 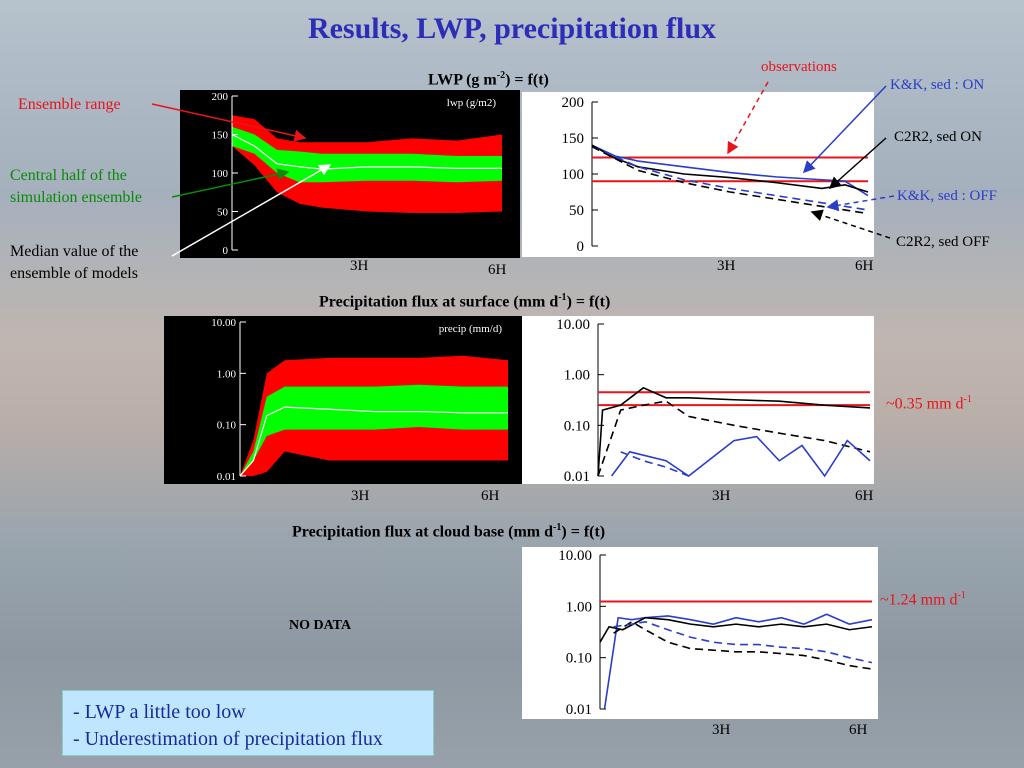 What do you see at coordinates (373, 441) in the screenshot?
I see `median-line` at bounding box center [373, 441].